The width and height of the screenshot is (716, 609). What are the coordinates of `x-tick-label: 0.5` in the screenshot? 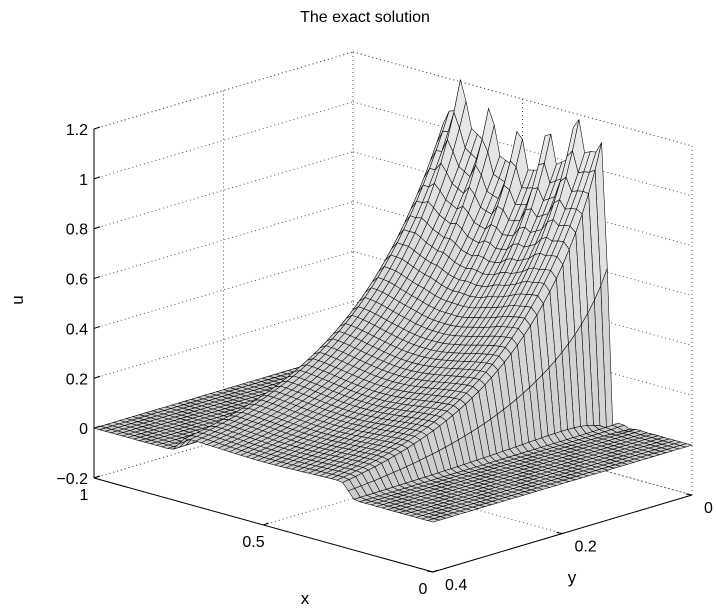 It's located at (253, 542).